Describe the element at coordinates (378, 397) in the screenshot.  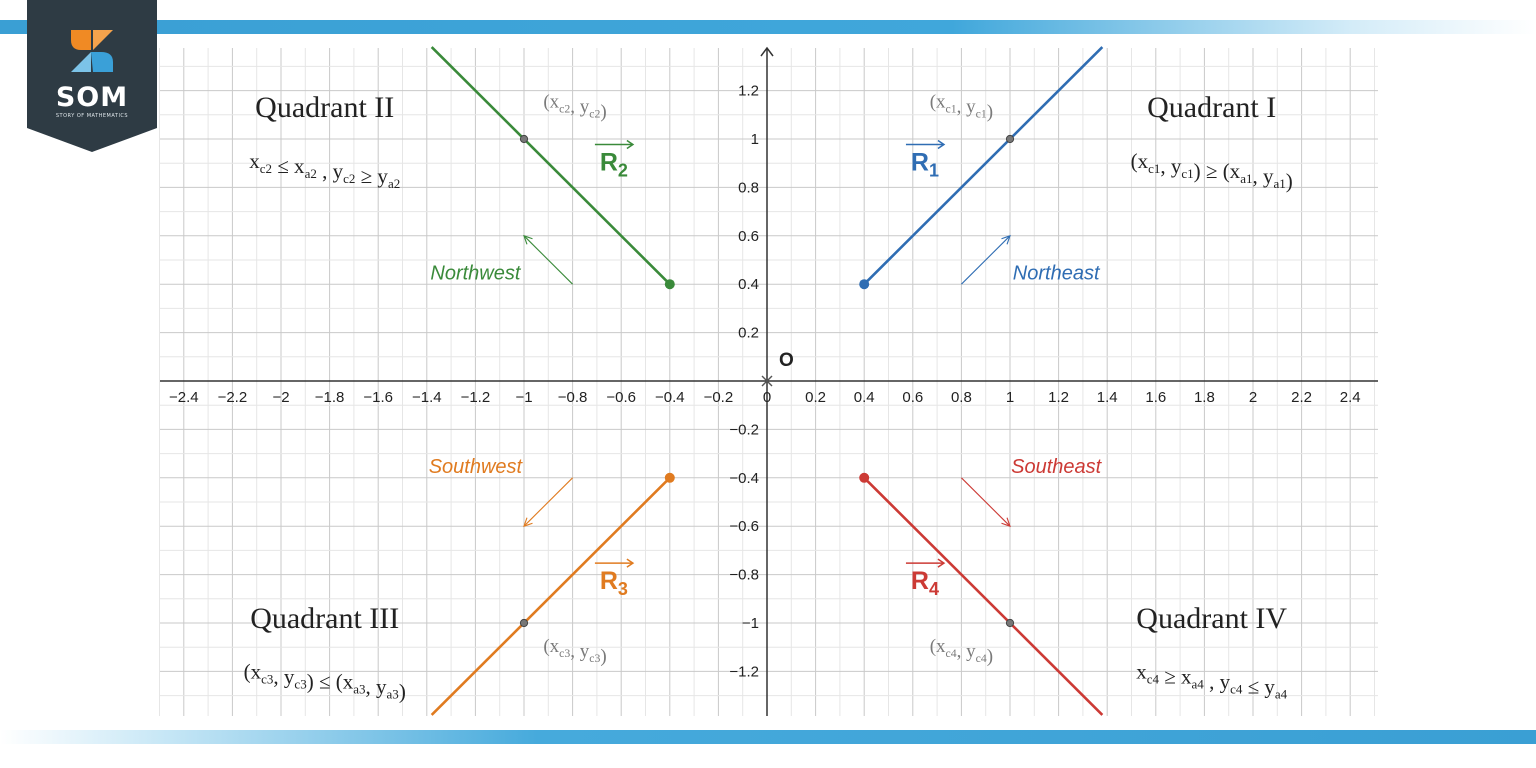
I see `x-tick-label: −1.6` at that location.